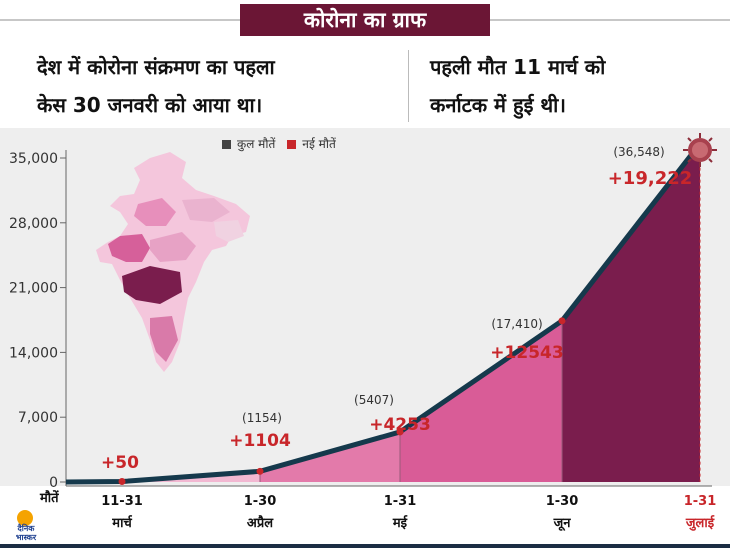 This screenshot has height=548, width=730. I want to click on coronavirus-icon, so click(700, 150).